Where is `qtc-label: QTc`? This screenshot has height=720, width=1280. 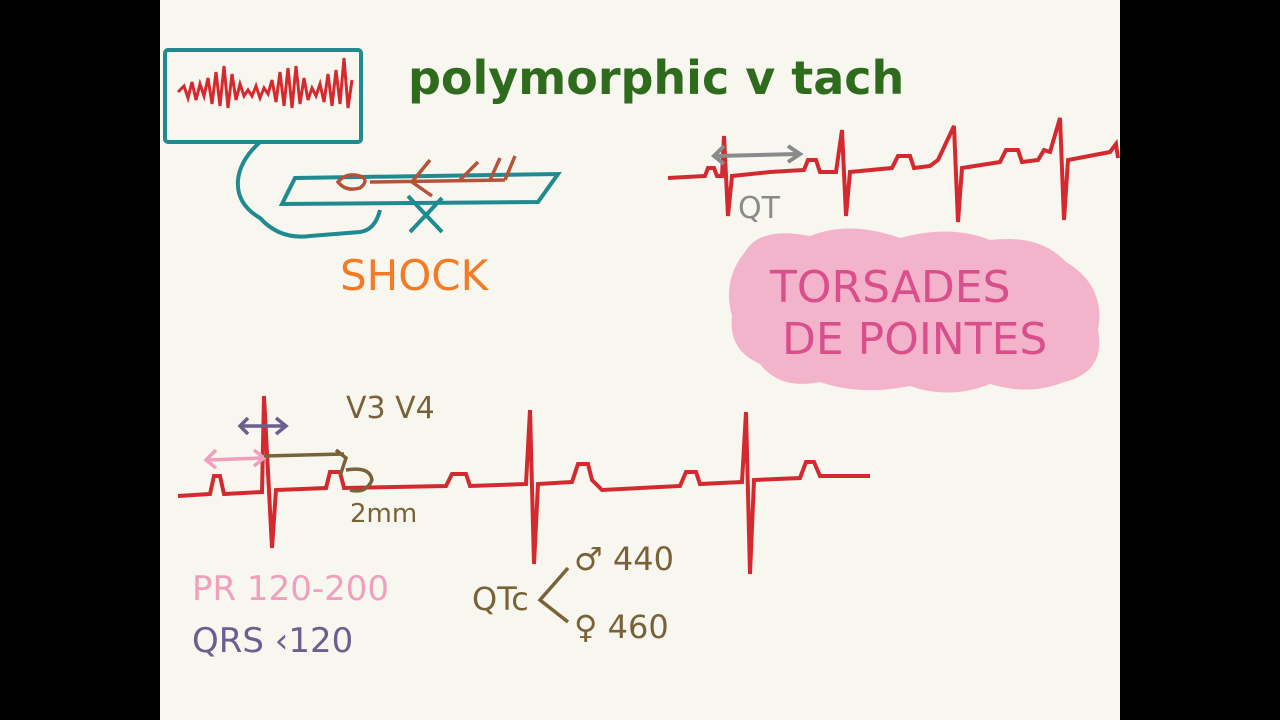 qtc-label: QTc is located at coordinates (500, 599).